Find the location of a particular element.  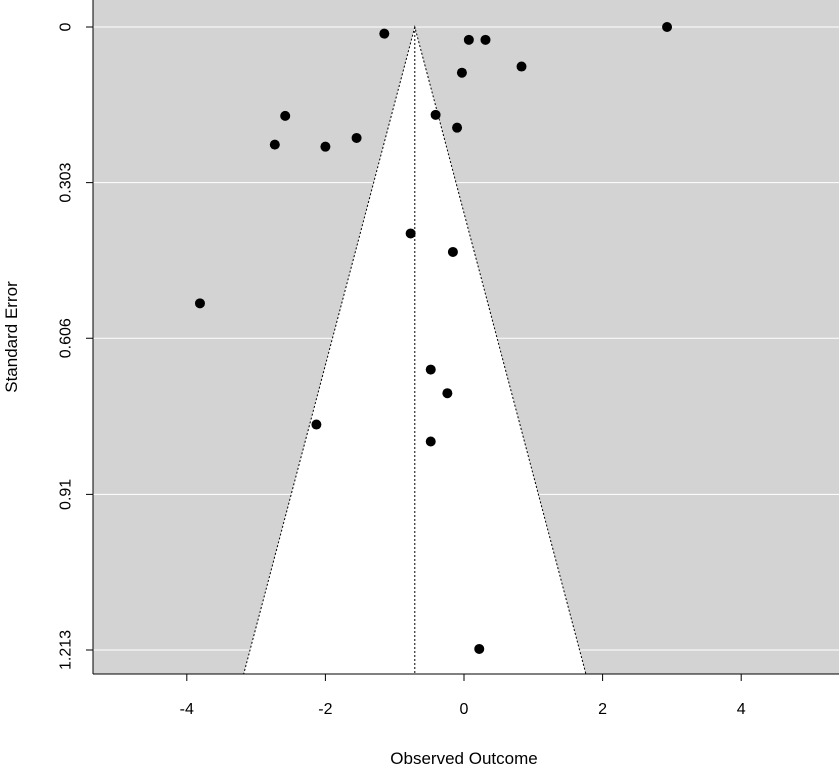

x-tick-label: -2 is located at coordinates (325, 709).